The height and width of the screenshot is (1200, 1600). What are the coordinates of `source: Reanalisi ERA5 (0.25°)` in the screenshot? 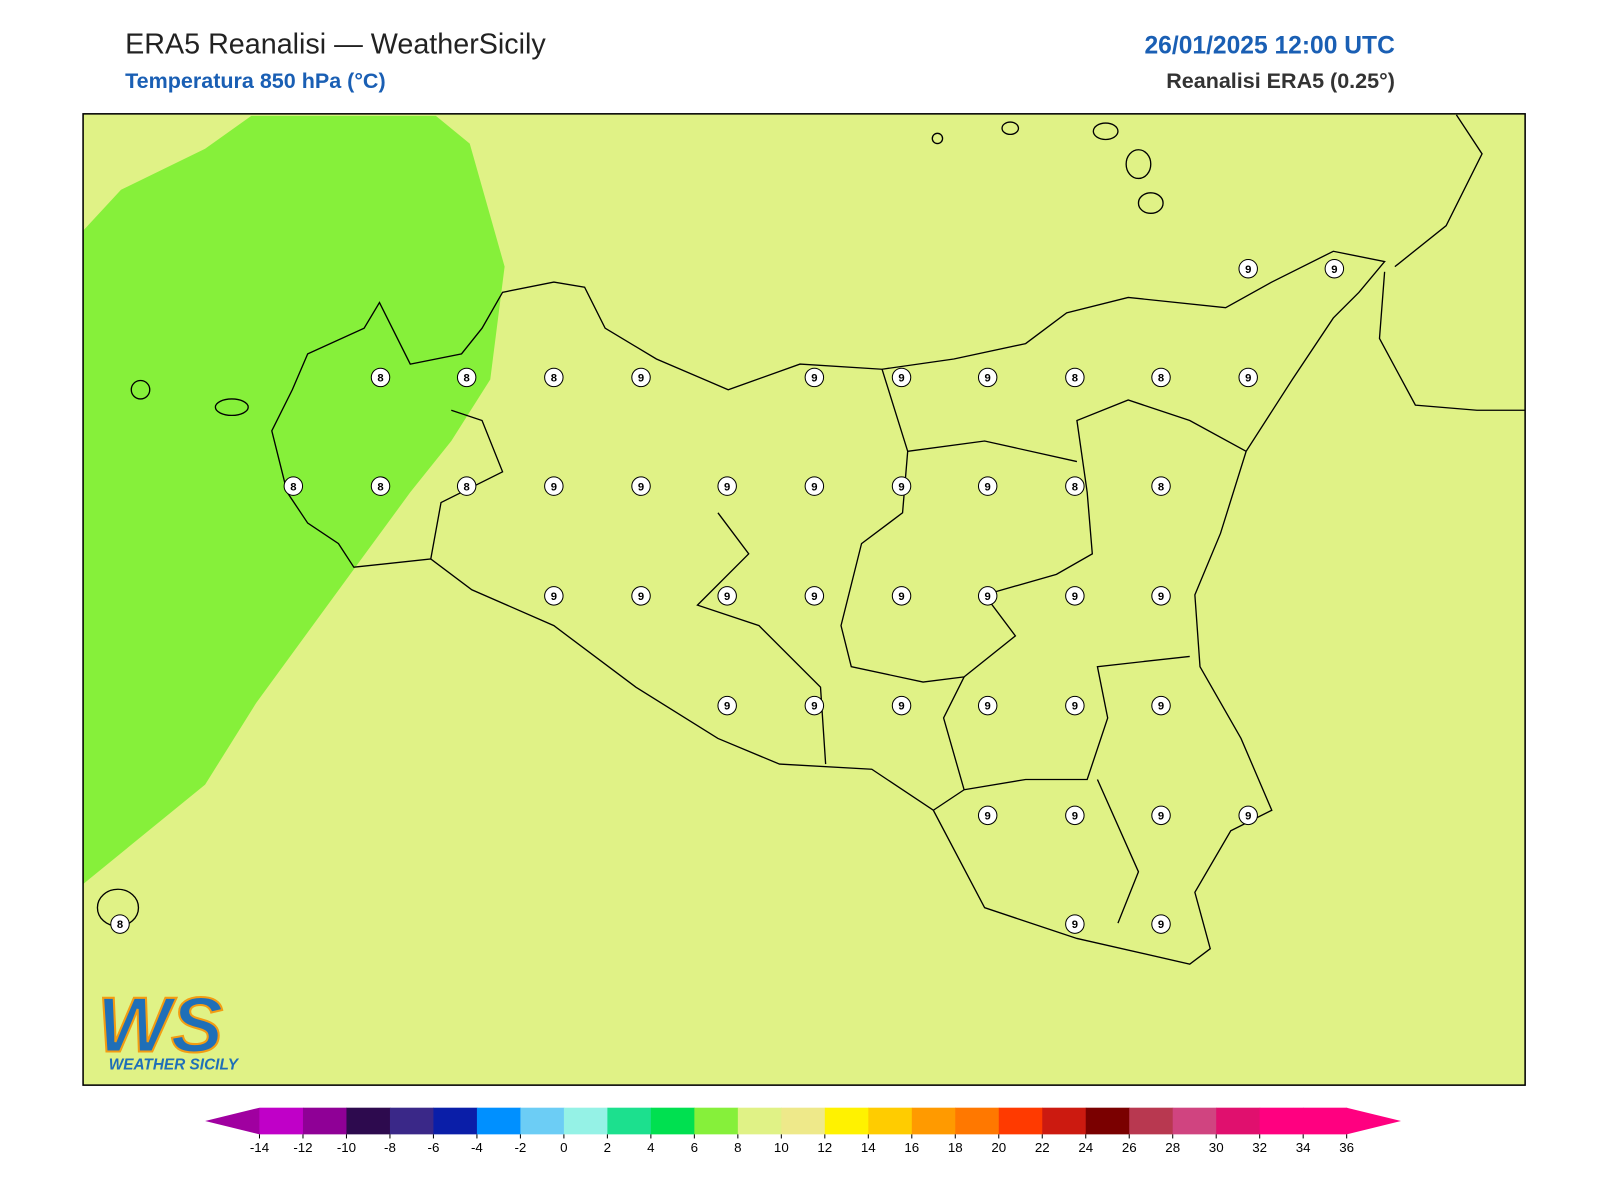 It's located at (1280, 81).